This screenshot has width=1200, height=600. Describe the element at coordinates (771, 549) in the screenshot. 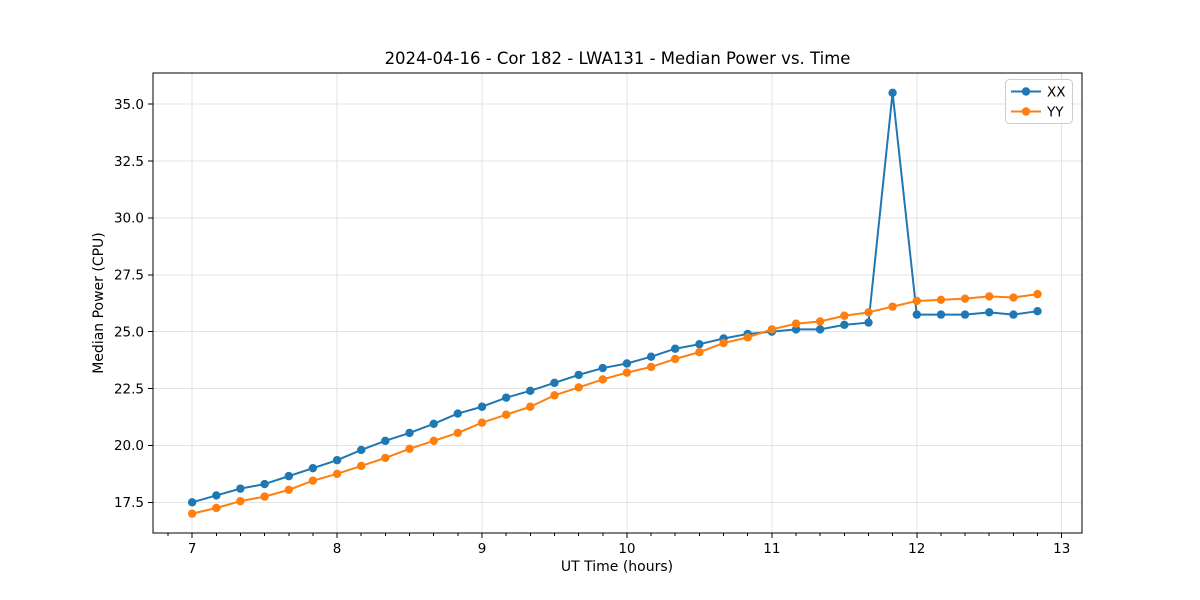

I see `x-tick-label: 11` at that location.